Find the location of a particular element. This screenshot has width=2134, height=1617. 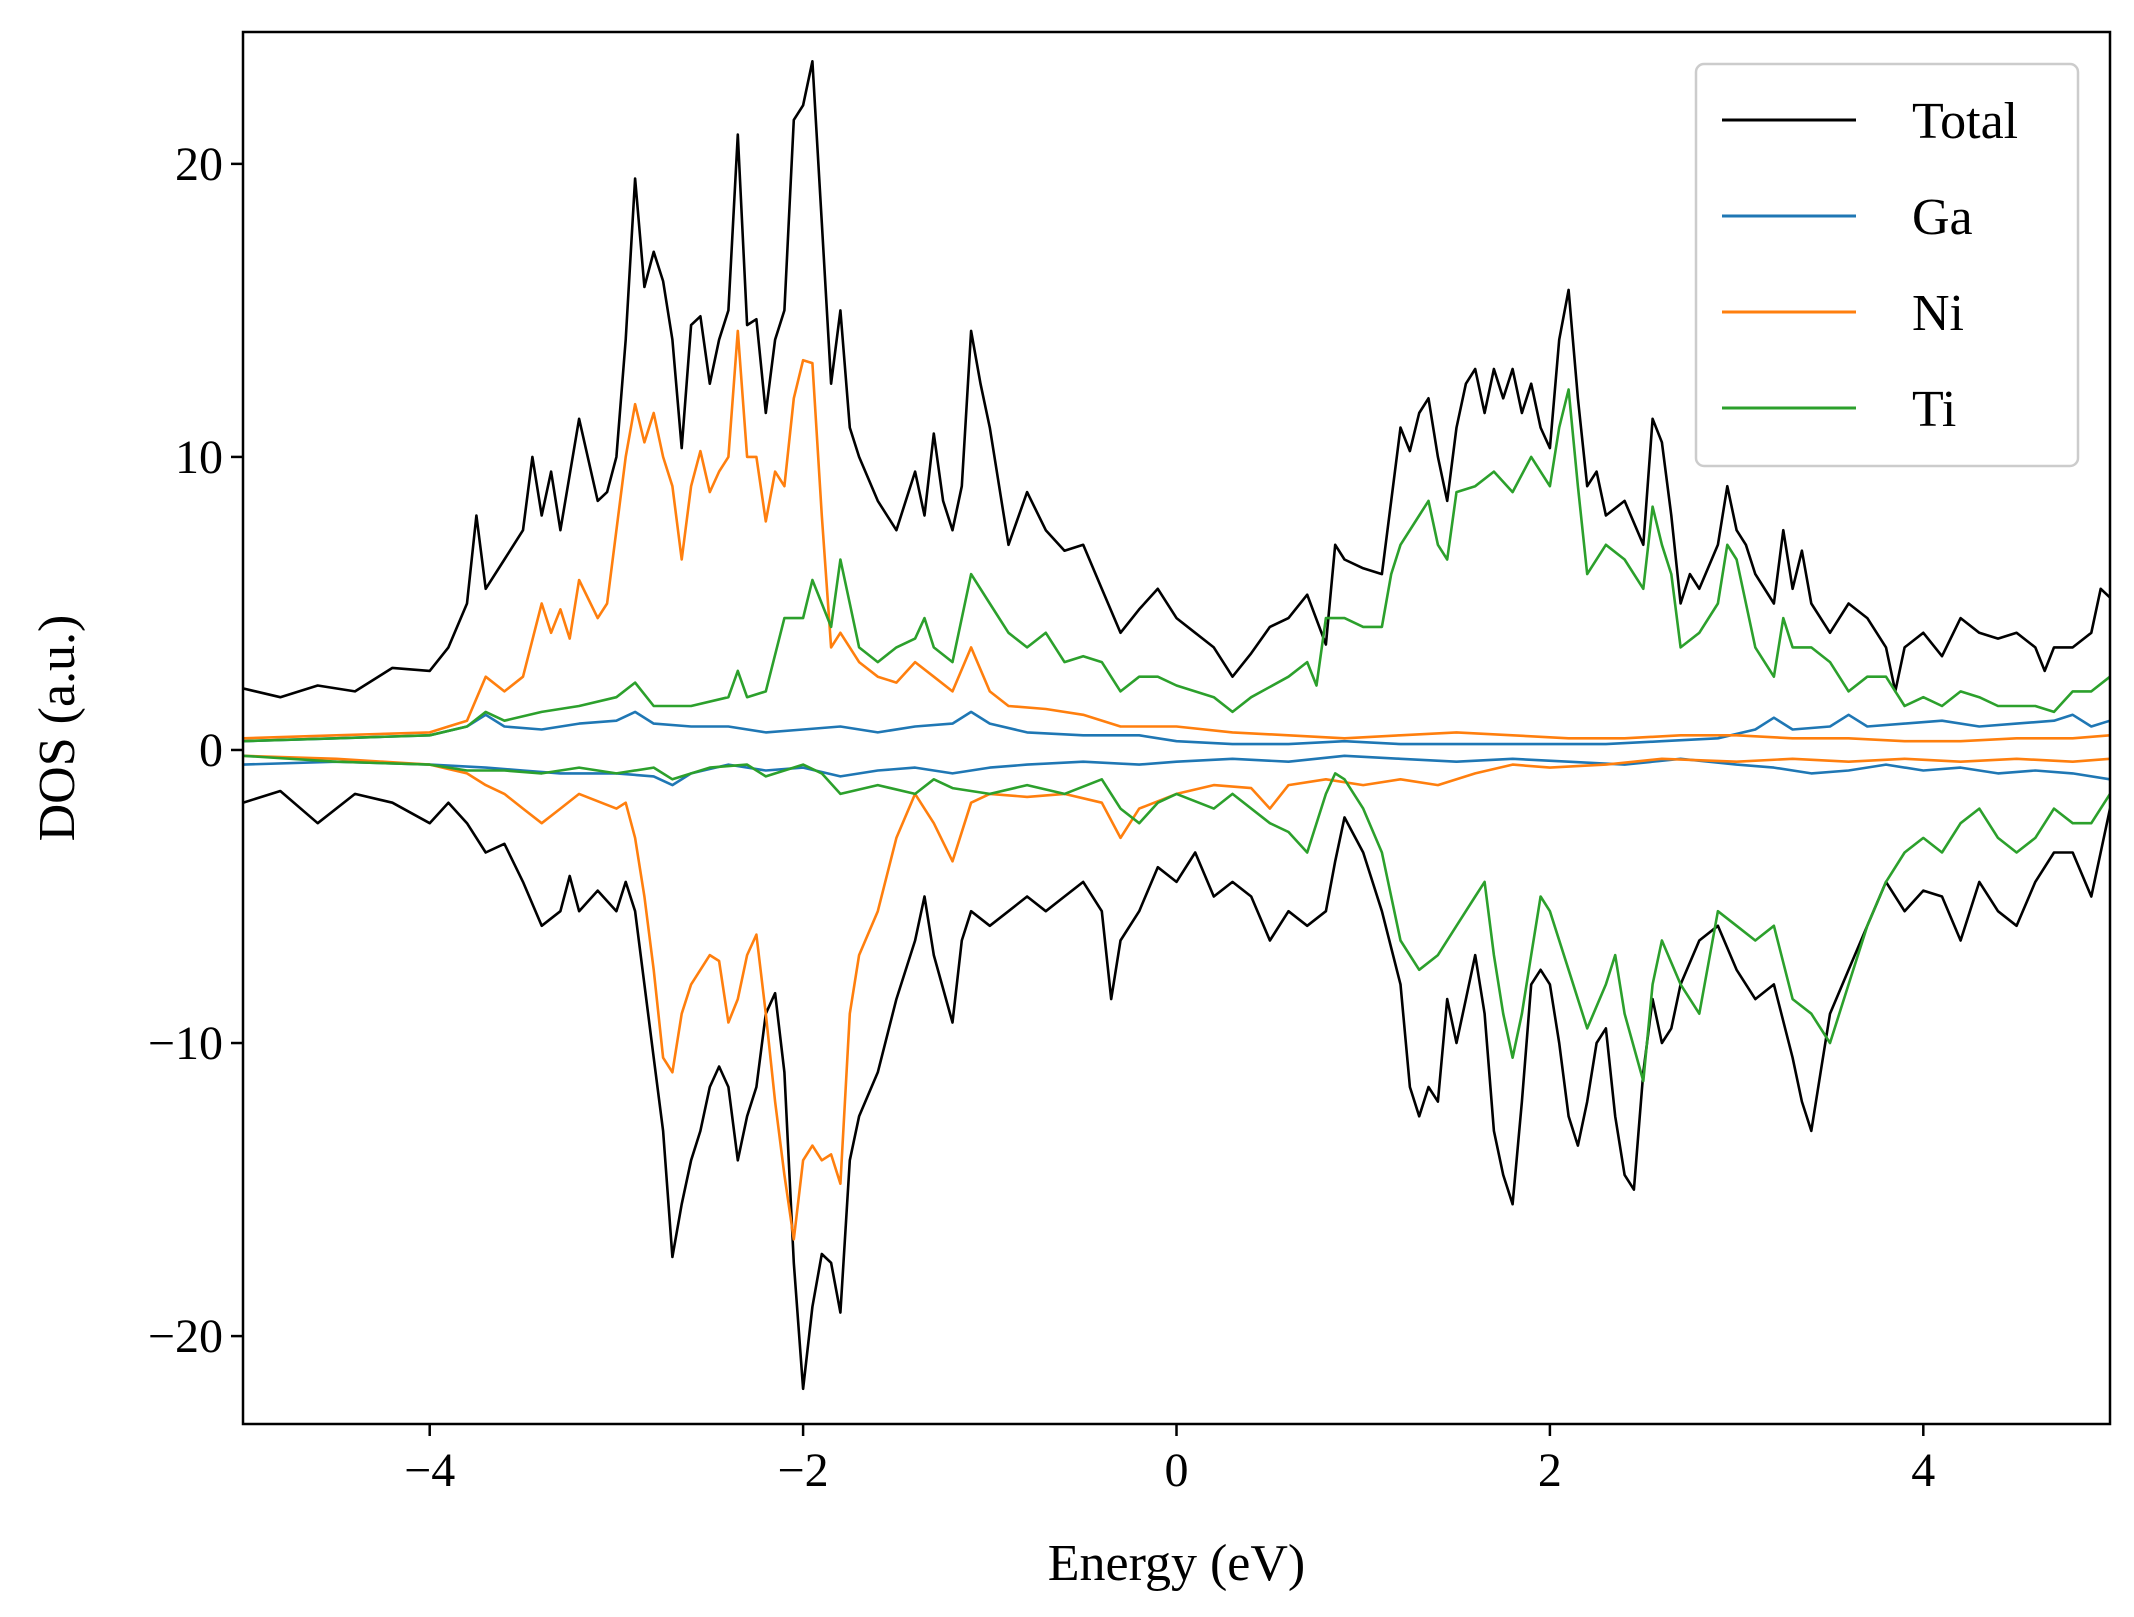

y-tick-label: −10 is located at coordinates (185, 1043).